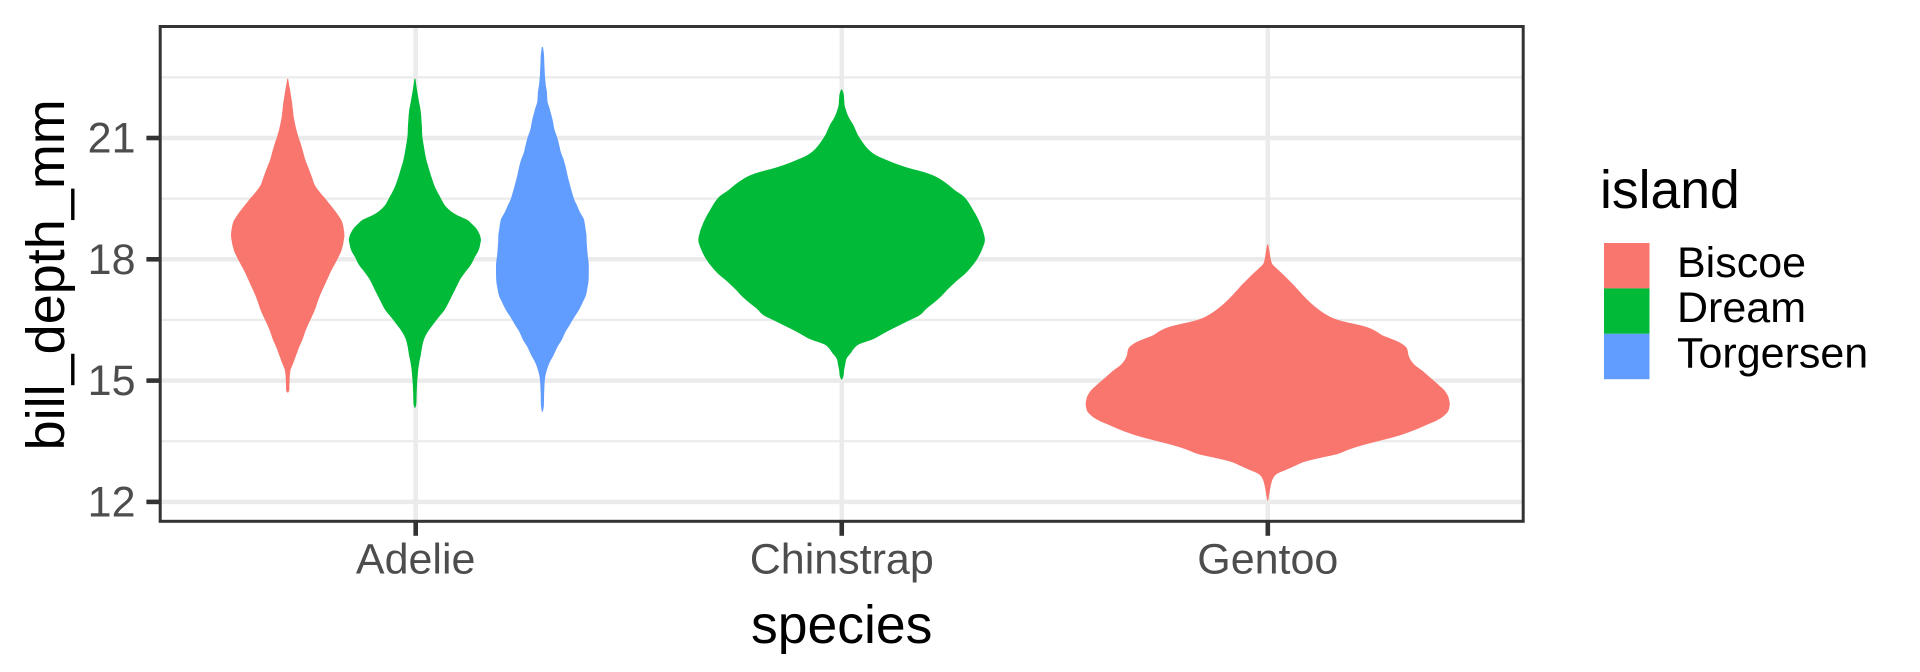 This screenshot has width=1920, height=672. I want to click on svg-text: 12, so click(112, 503).